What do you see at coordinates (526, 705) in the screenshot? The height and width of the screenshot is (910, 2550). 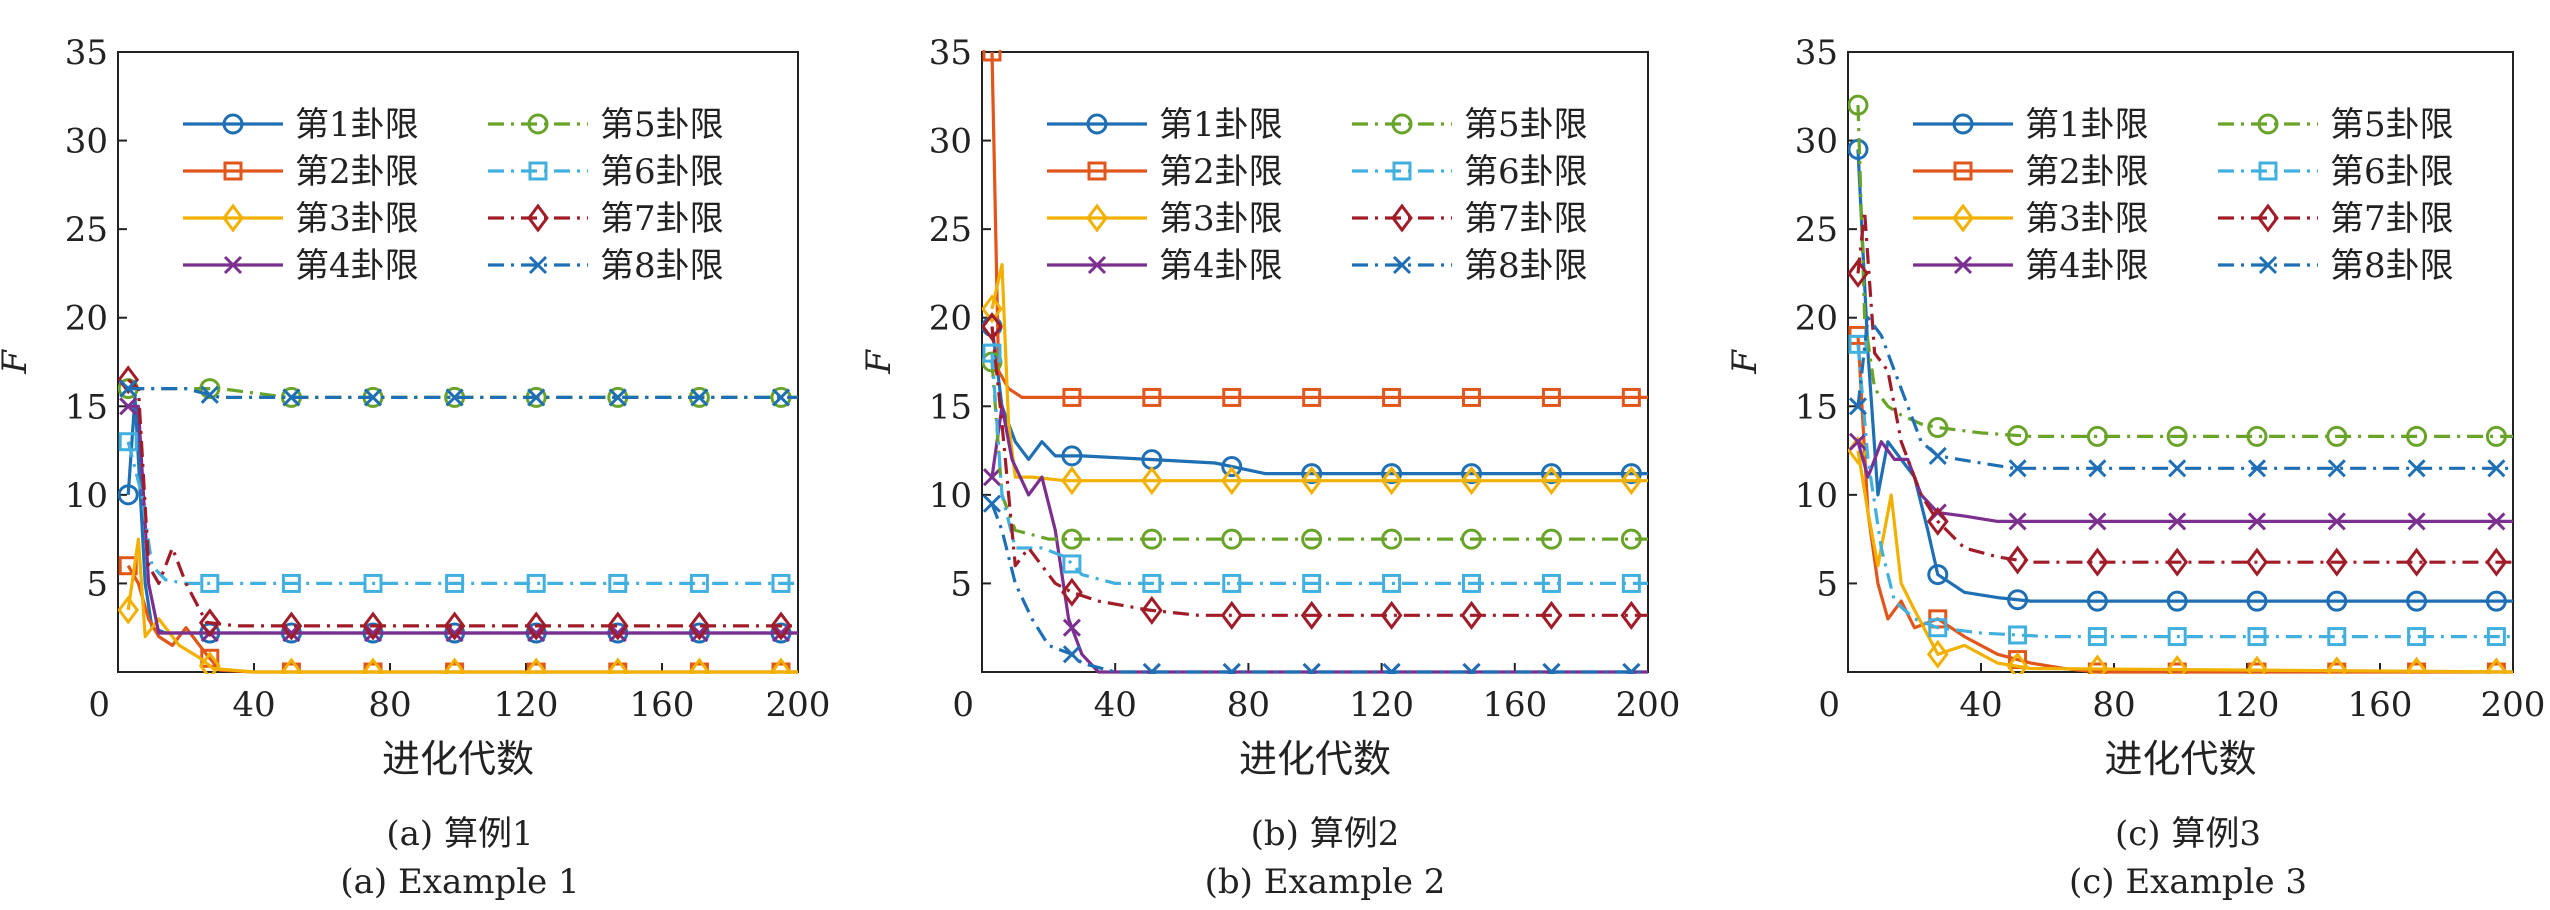 I see `x-tick-label: 120` at bounding box center [526, 705].